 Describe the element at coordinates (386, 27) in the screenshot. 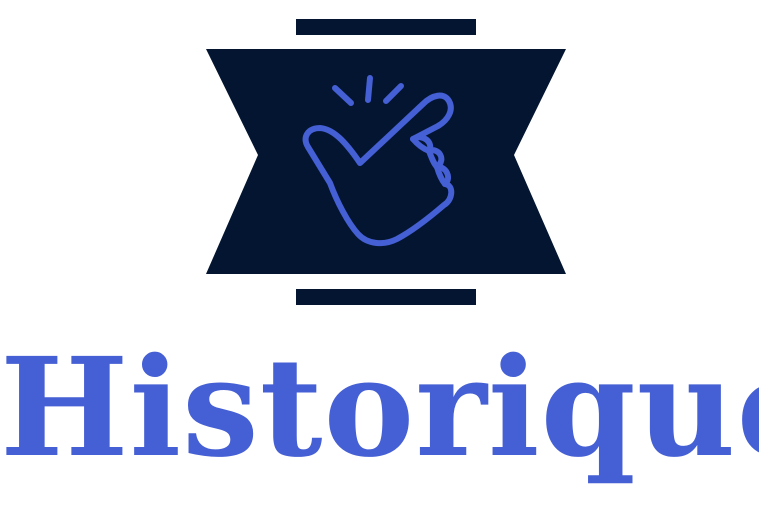

I see `top-bar` at that location.